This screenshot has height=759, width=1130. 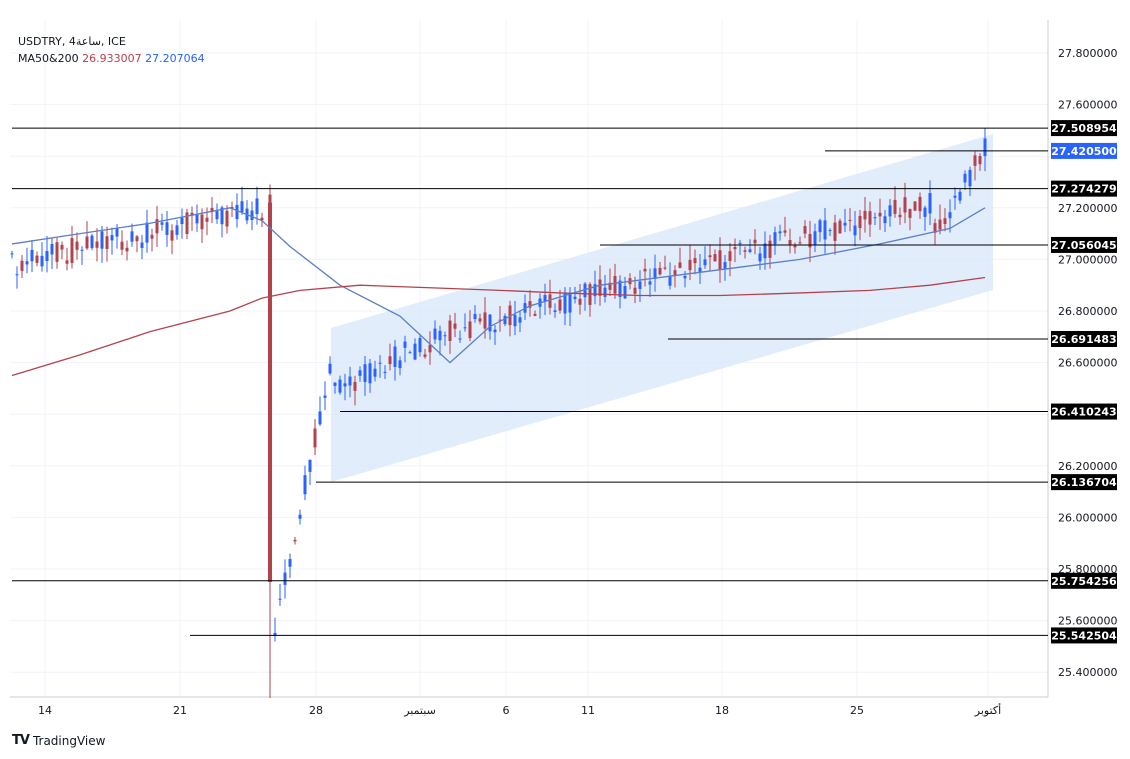 I want to click on ma-legend: MA50&200 26.933007 27.207064, so click(x=111, y=58).